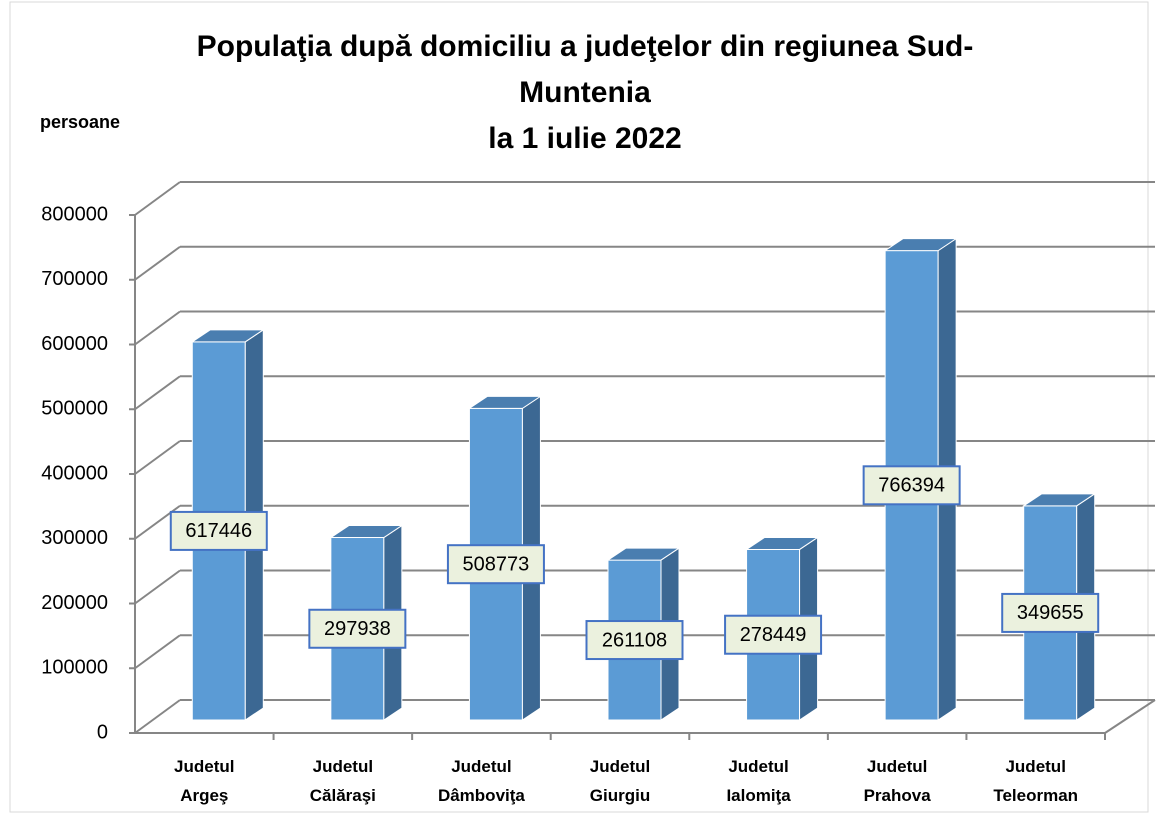  I want to click on value-label: 297938, so click(357, 629).